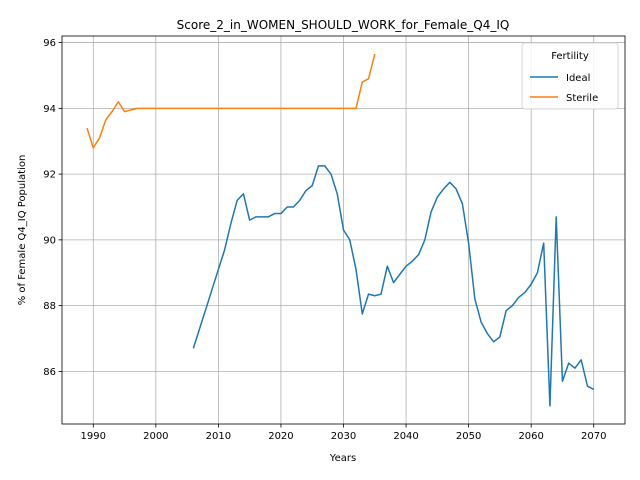 The width and height of the screenshot is (640, 480). What do you see at coordinates (405, 436) in the screenshot?
I see `x-tick-label: 2040` at bounding box center [405, 436].